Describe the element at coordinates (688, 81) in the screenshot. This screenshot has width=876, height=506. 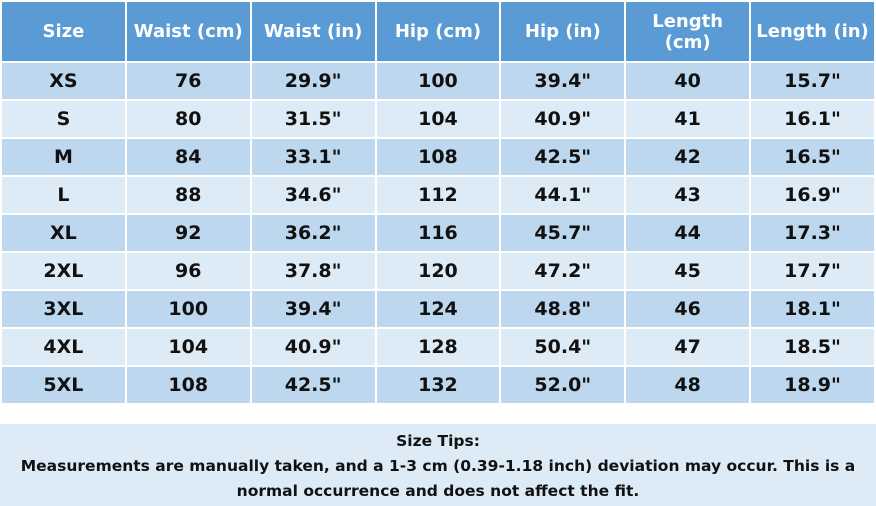
I see `table-cell: 40` at that location.